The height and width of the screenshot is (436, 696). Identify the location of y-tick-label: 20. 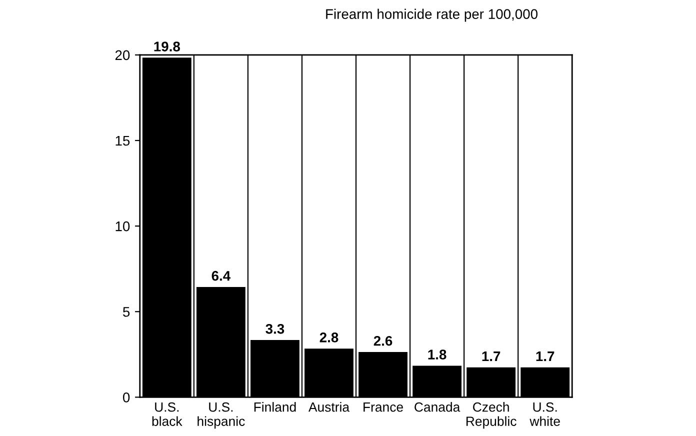
(122, 55).